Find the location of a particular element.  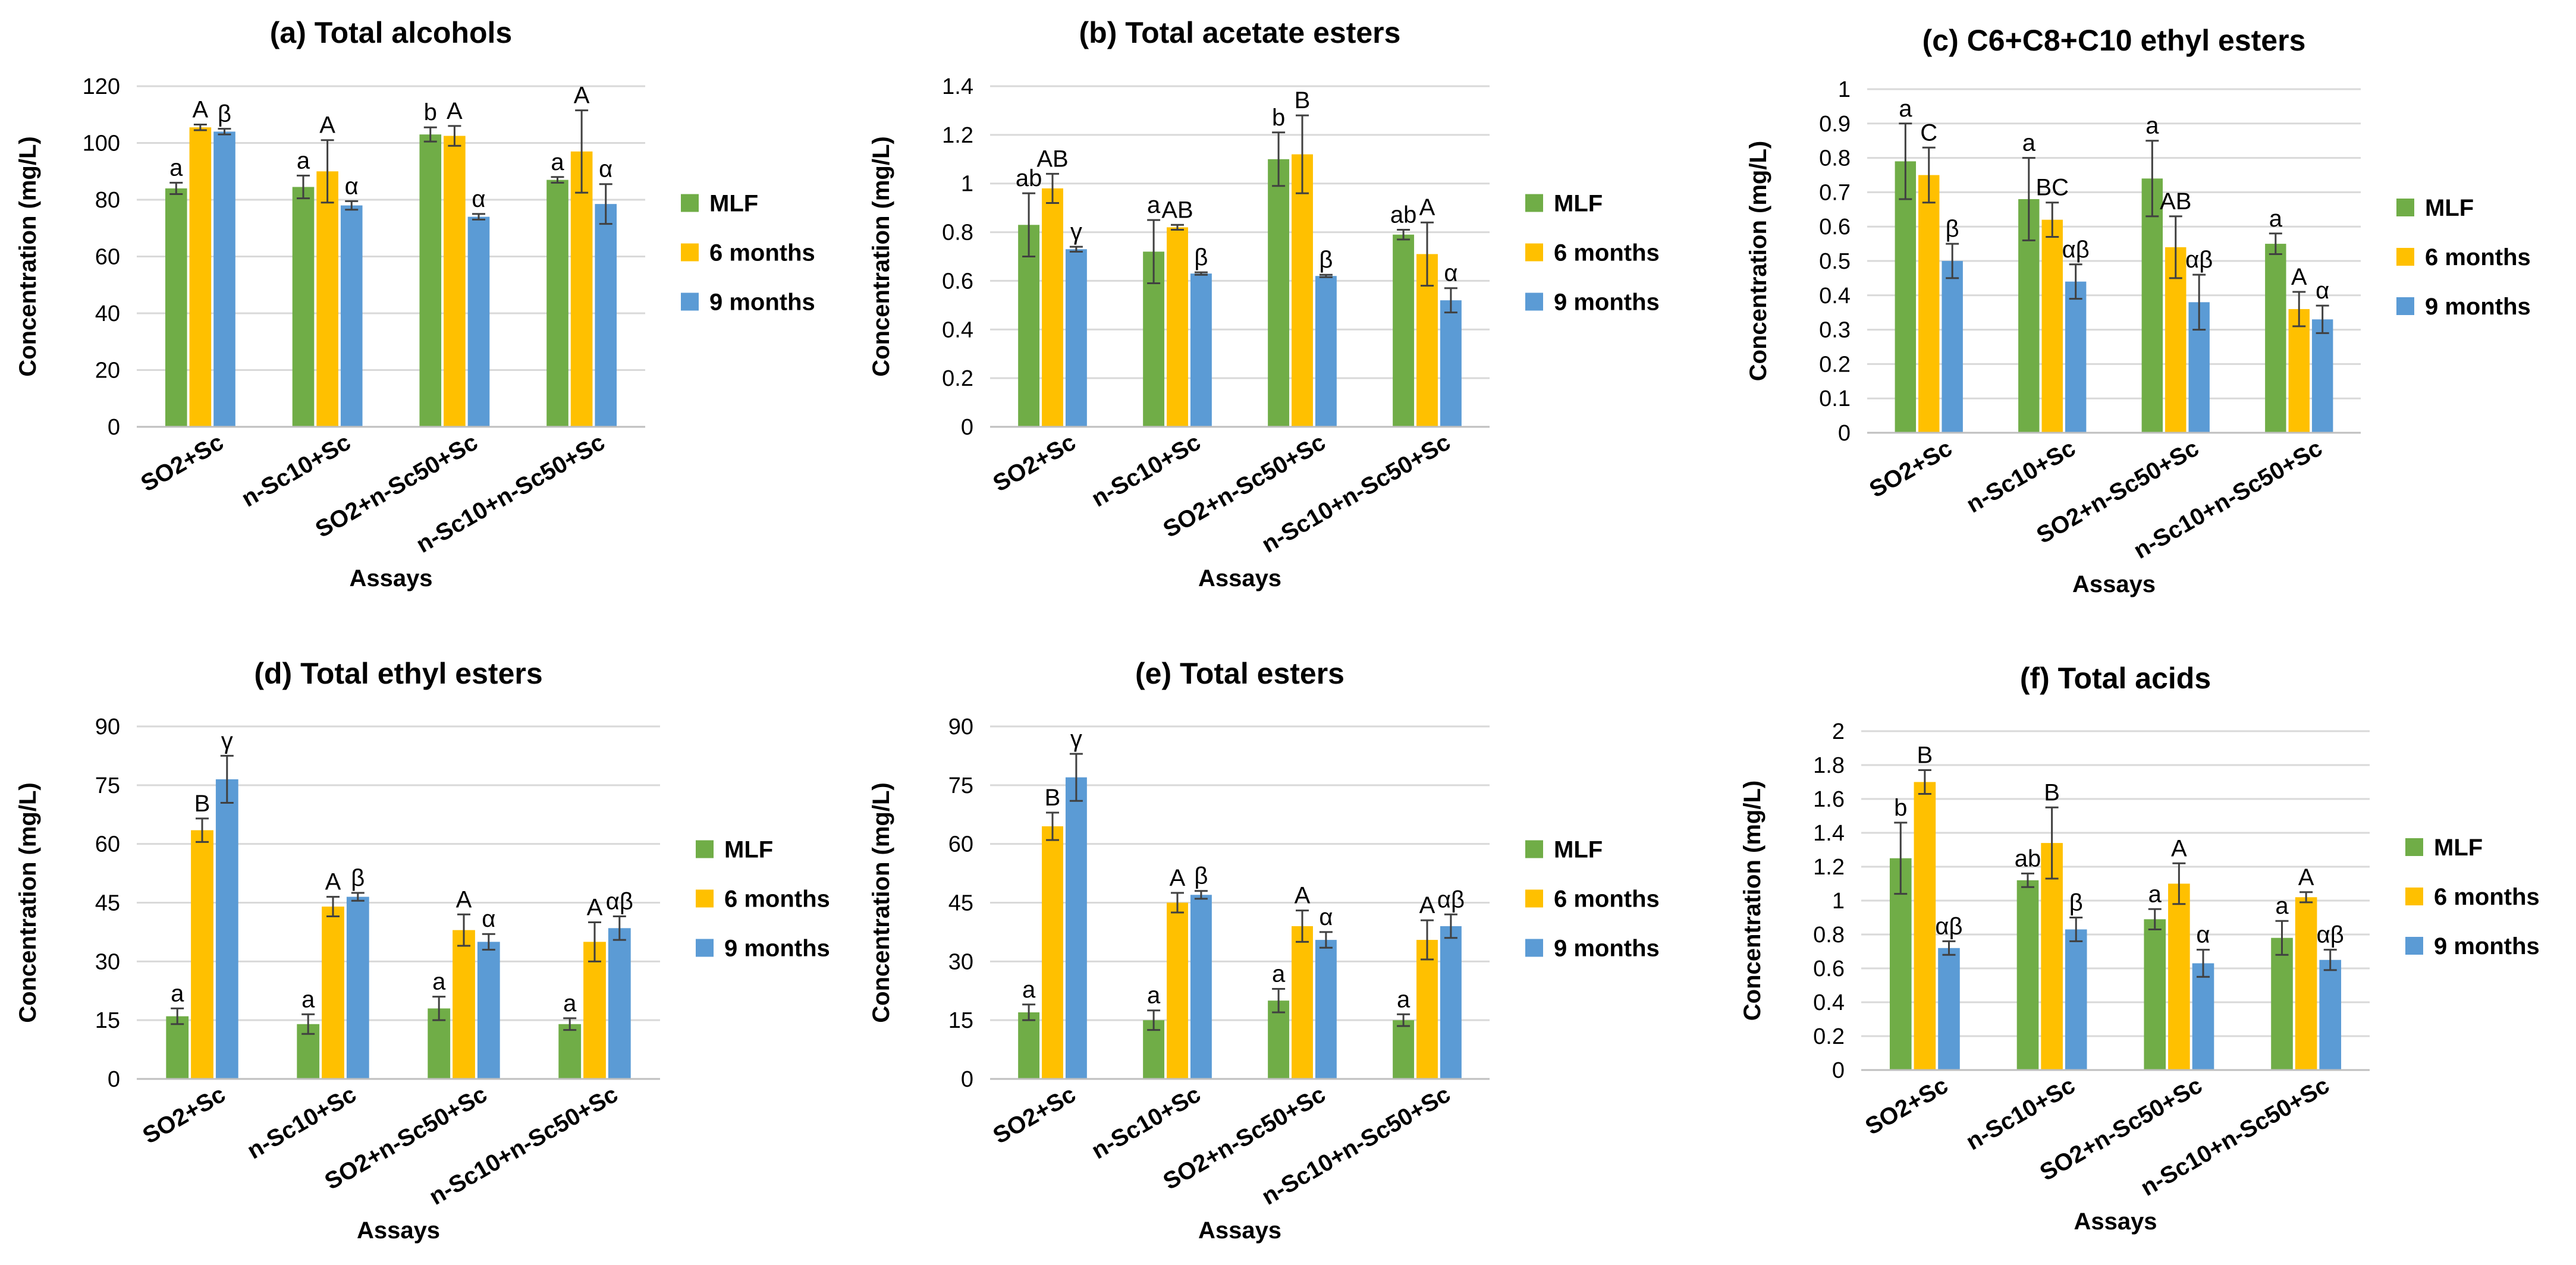

y-tick-label: 90 is located at coordinates (960, 727).